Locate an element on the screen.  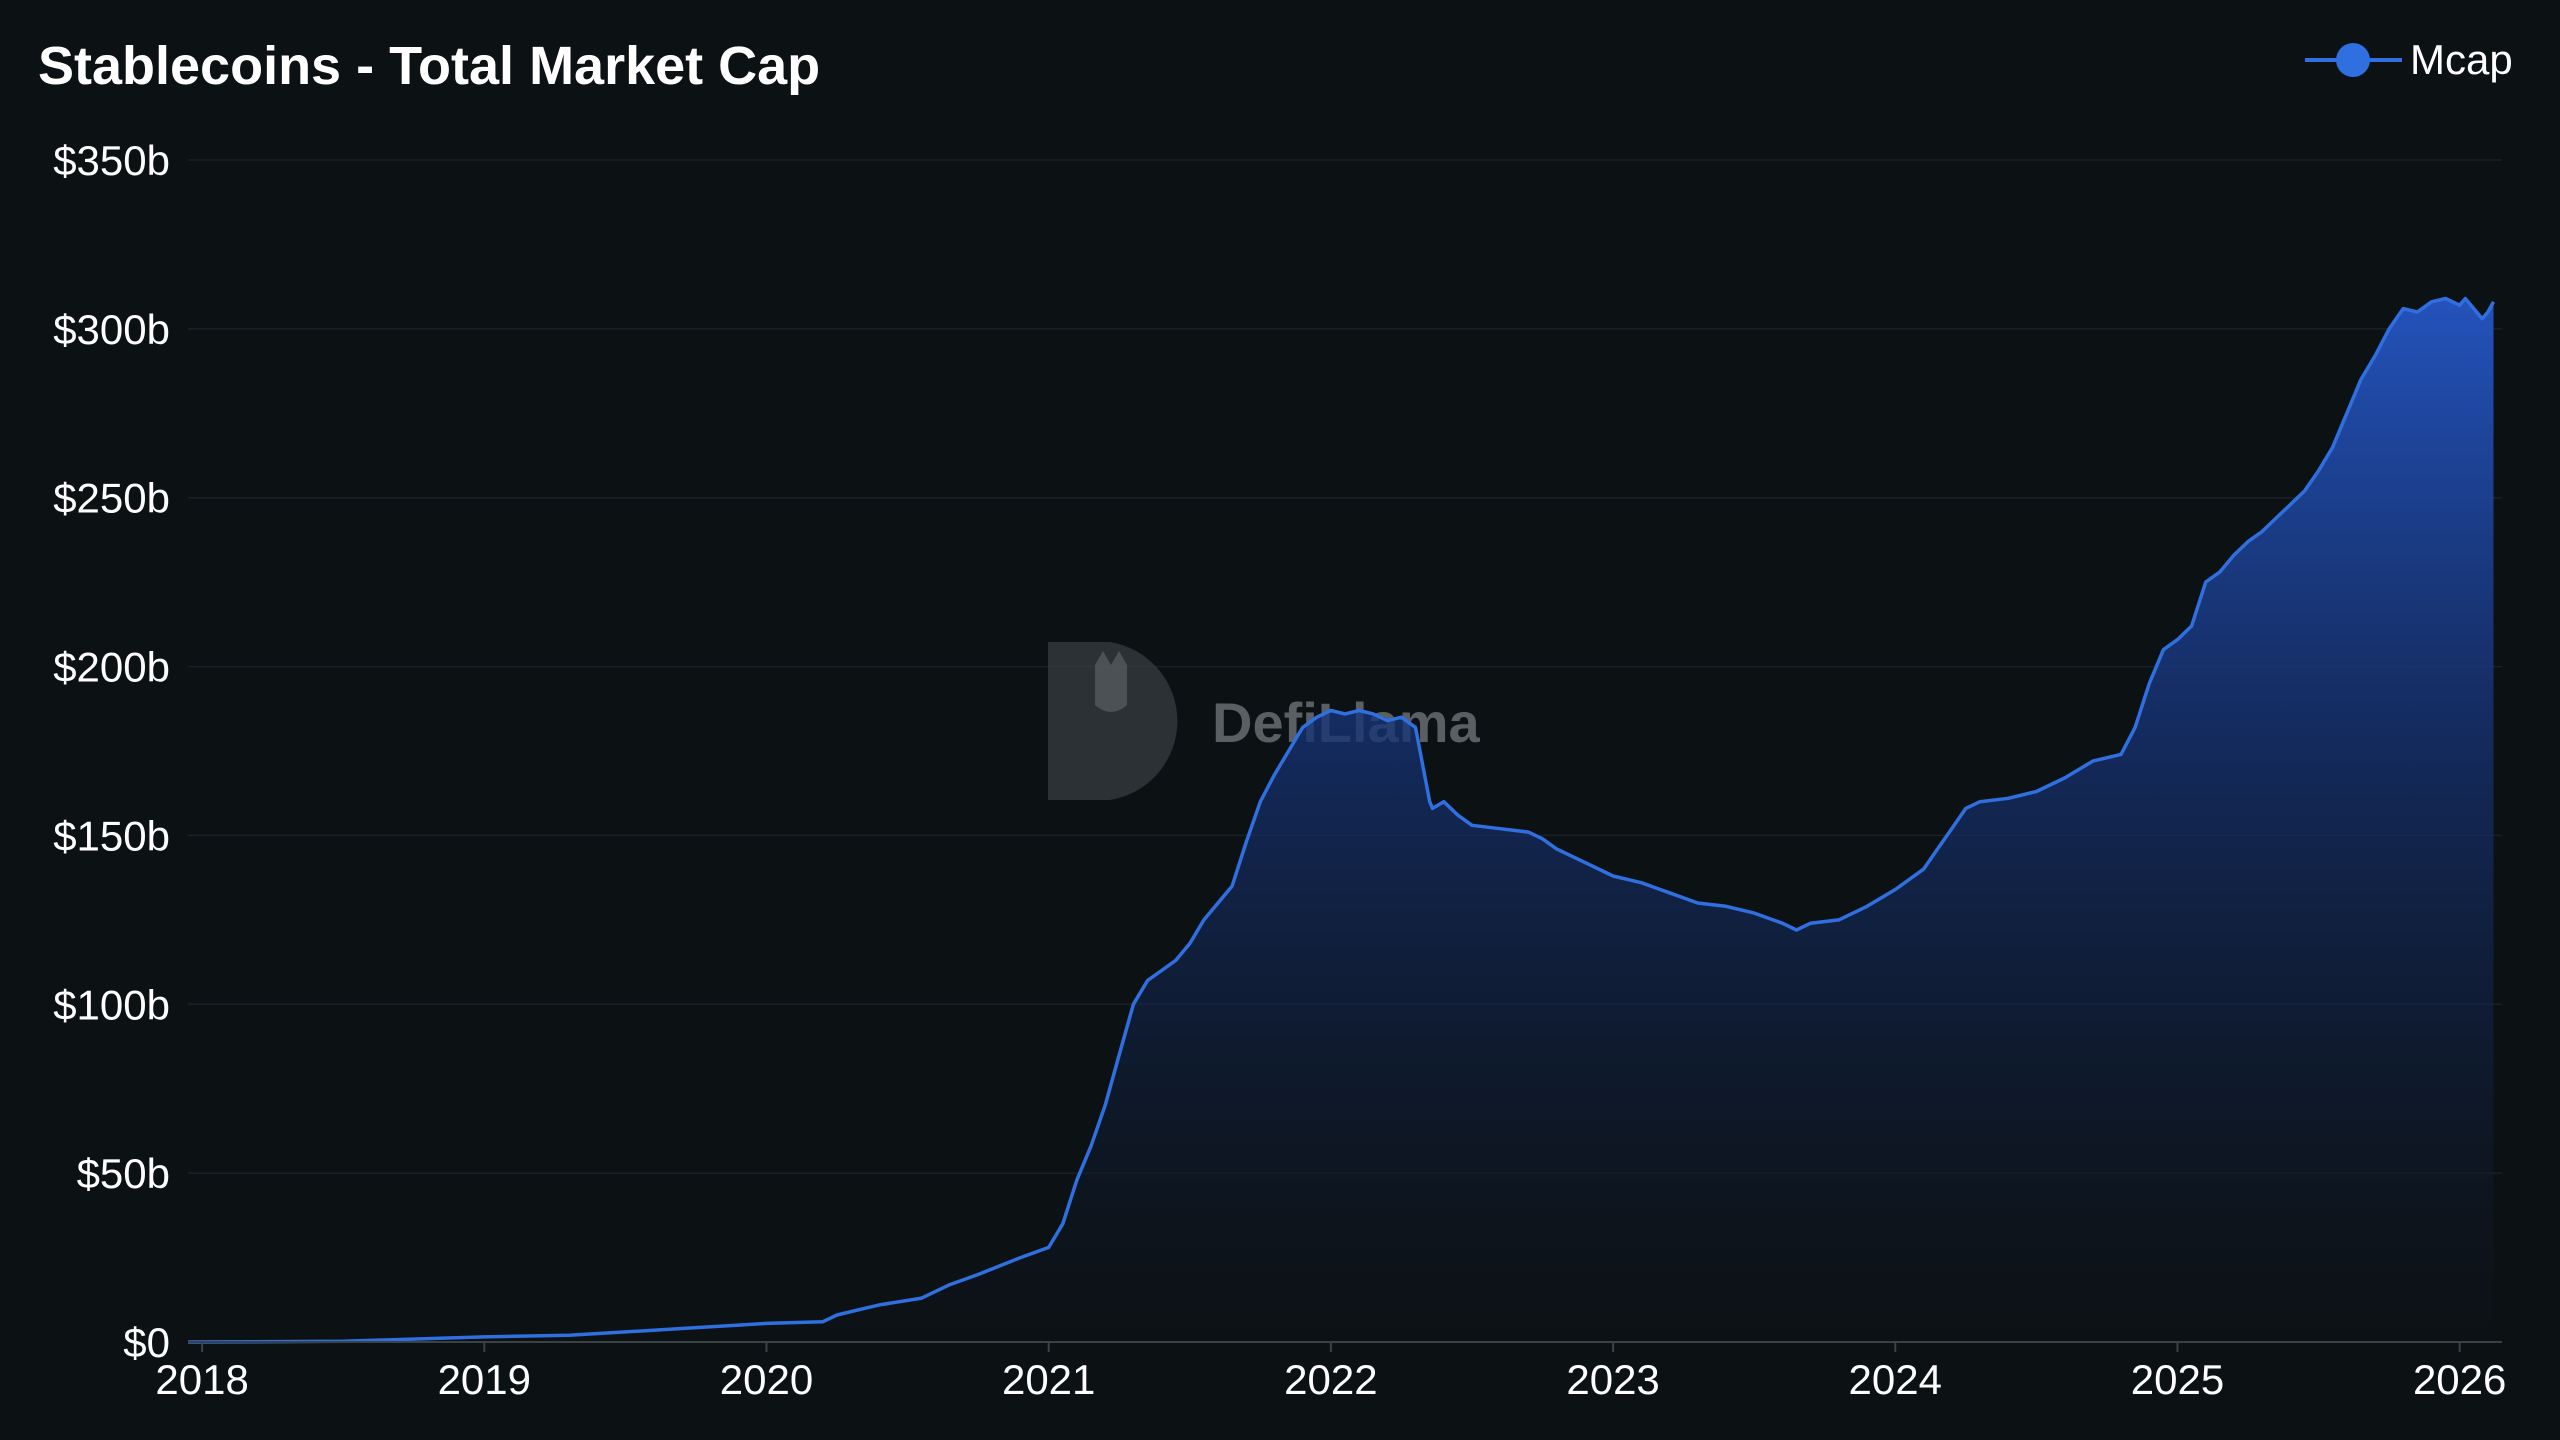
x-tick-label: 2019 is located at coordinates (484, 1379).